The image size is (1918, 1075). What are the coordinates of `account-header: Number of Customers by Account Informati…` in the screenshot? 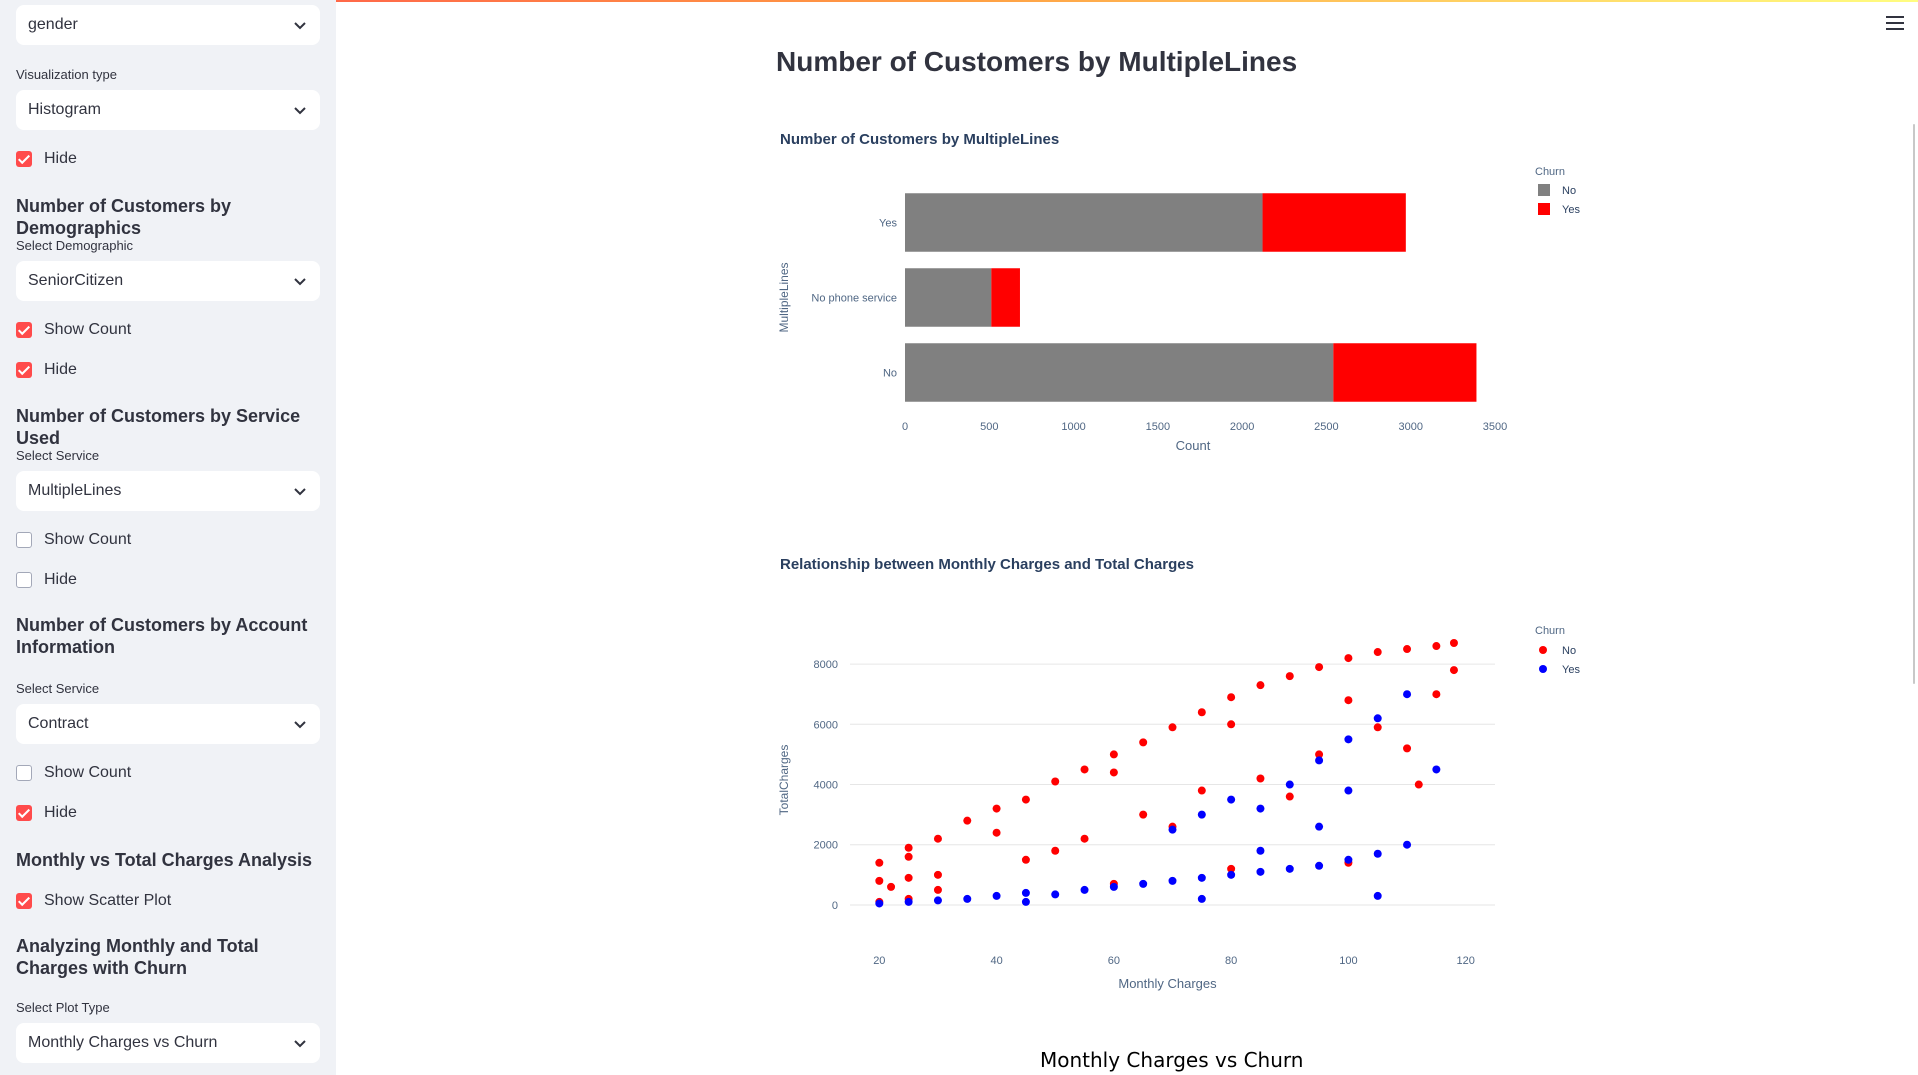 It's located at (162, 636).